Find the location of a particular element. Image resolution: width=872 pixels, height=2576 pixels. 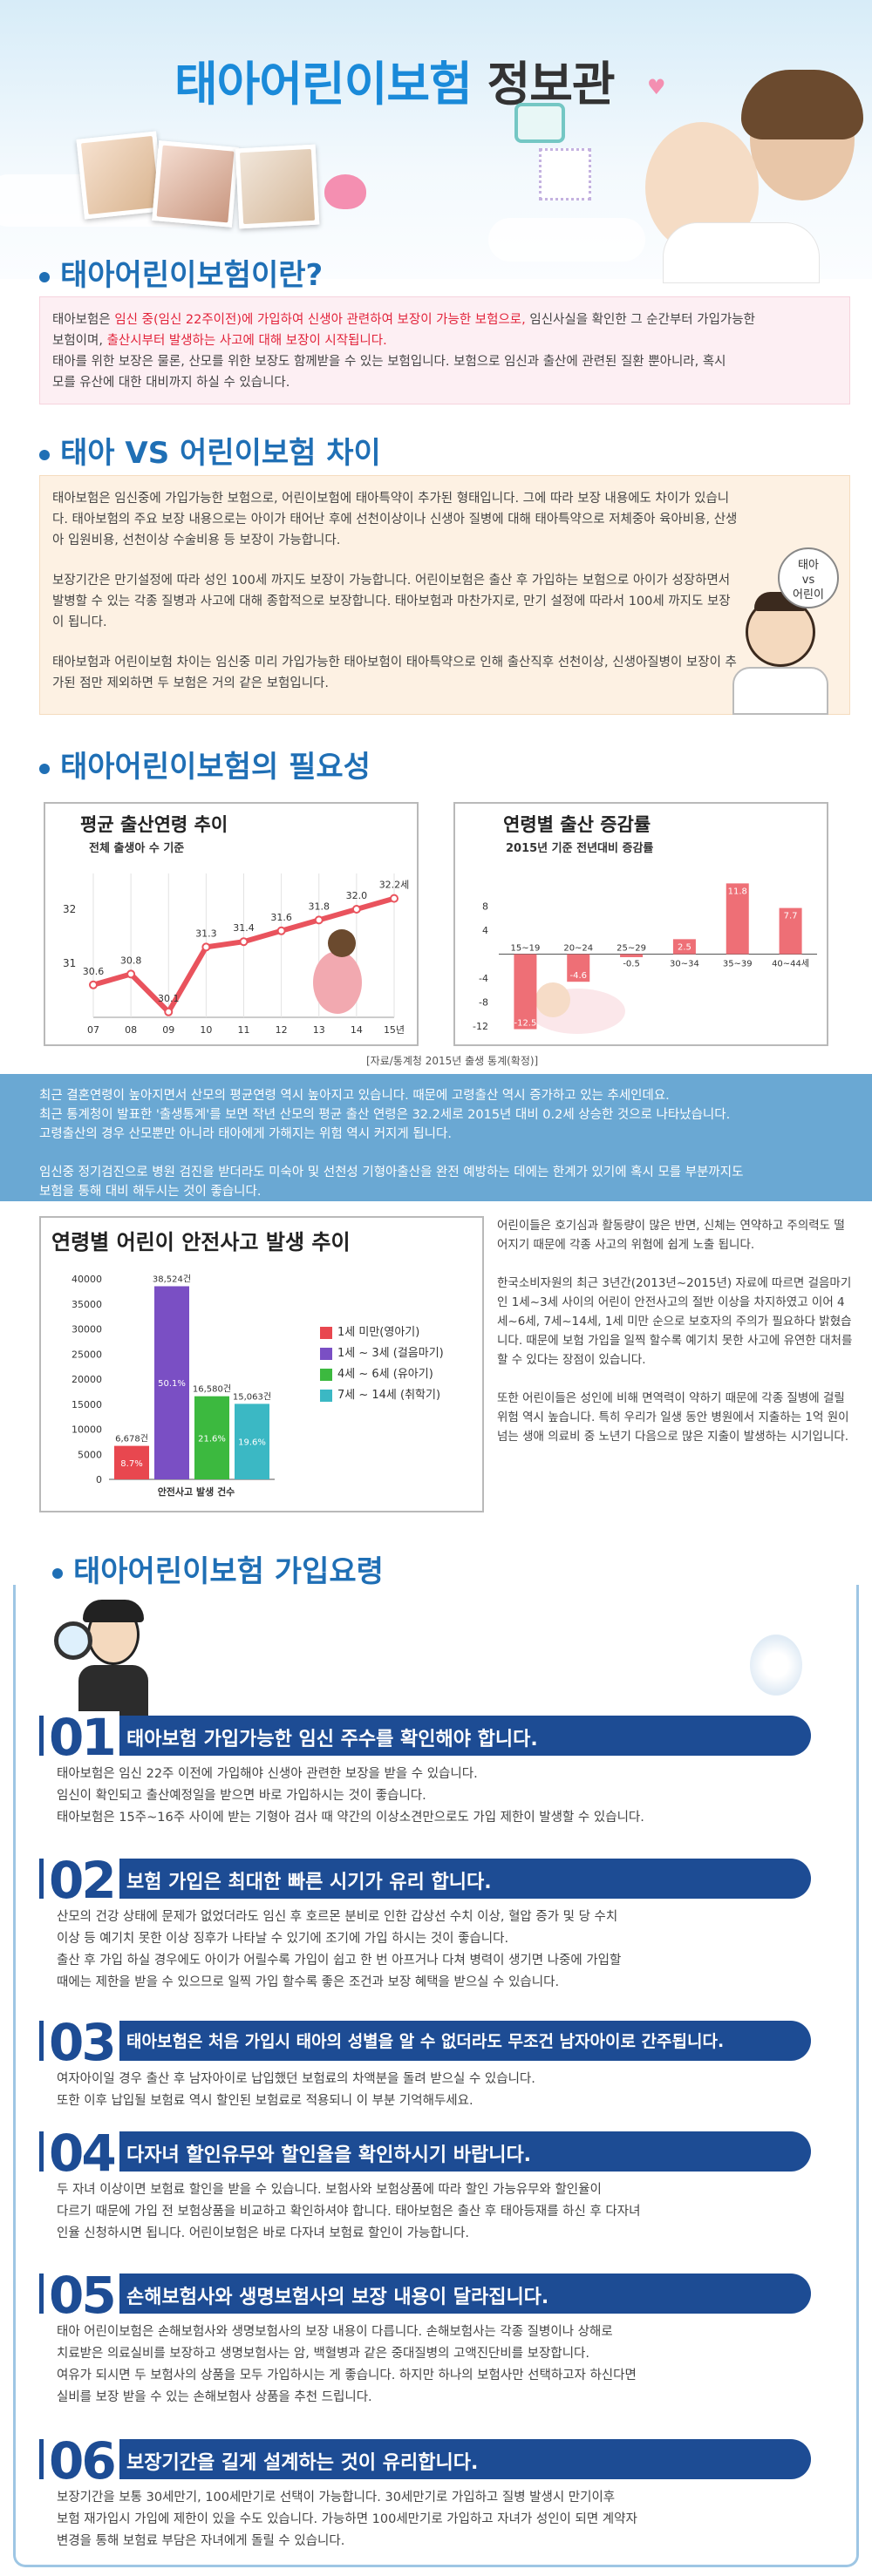

camera-icon is located at coordinates (539, 123).